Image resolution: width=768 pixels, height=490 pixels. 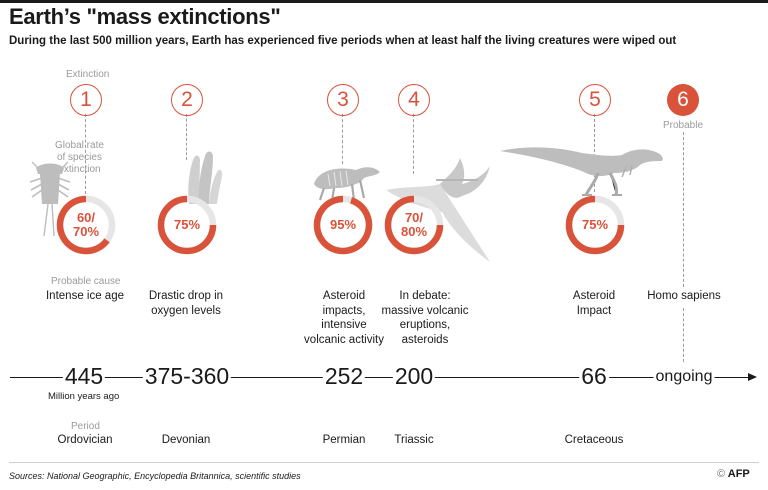 What do you see at coordinates (84, 376) in the screenshot?
I see `date-1: 445` at bounding box center [84, 376].